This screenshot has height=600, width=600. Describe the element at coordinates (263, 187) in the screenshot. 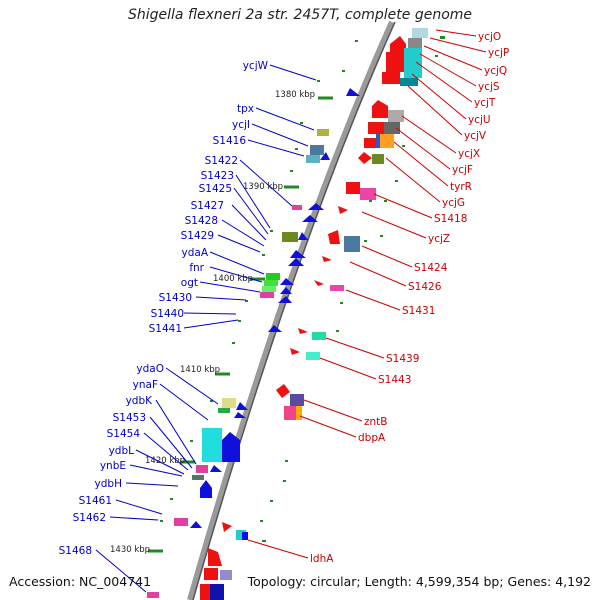

I see `tick-label: 1390 kbp` at that location.